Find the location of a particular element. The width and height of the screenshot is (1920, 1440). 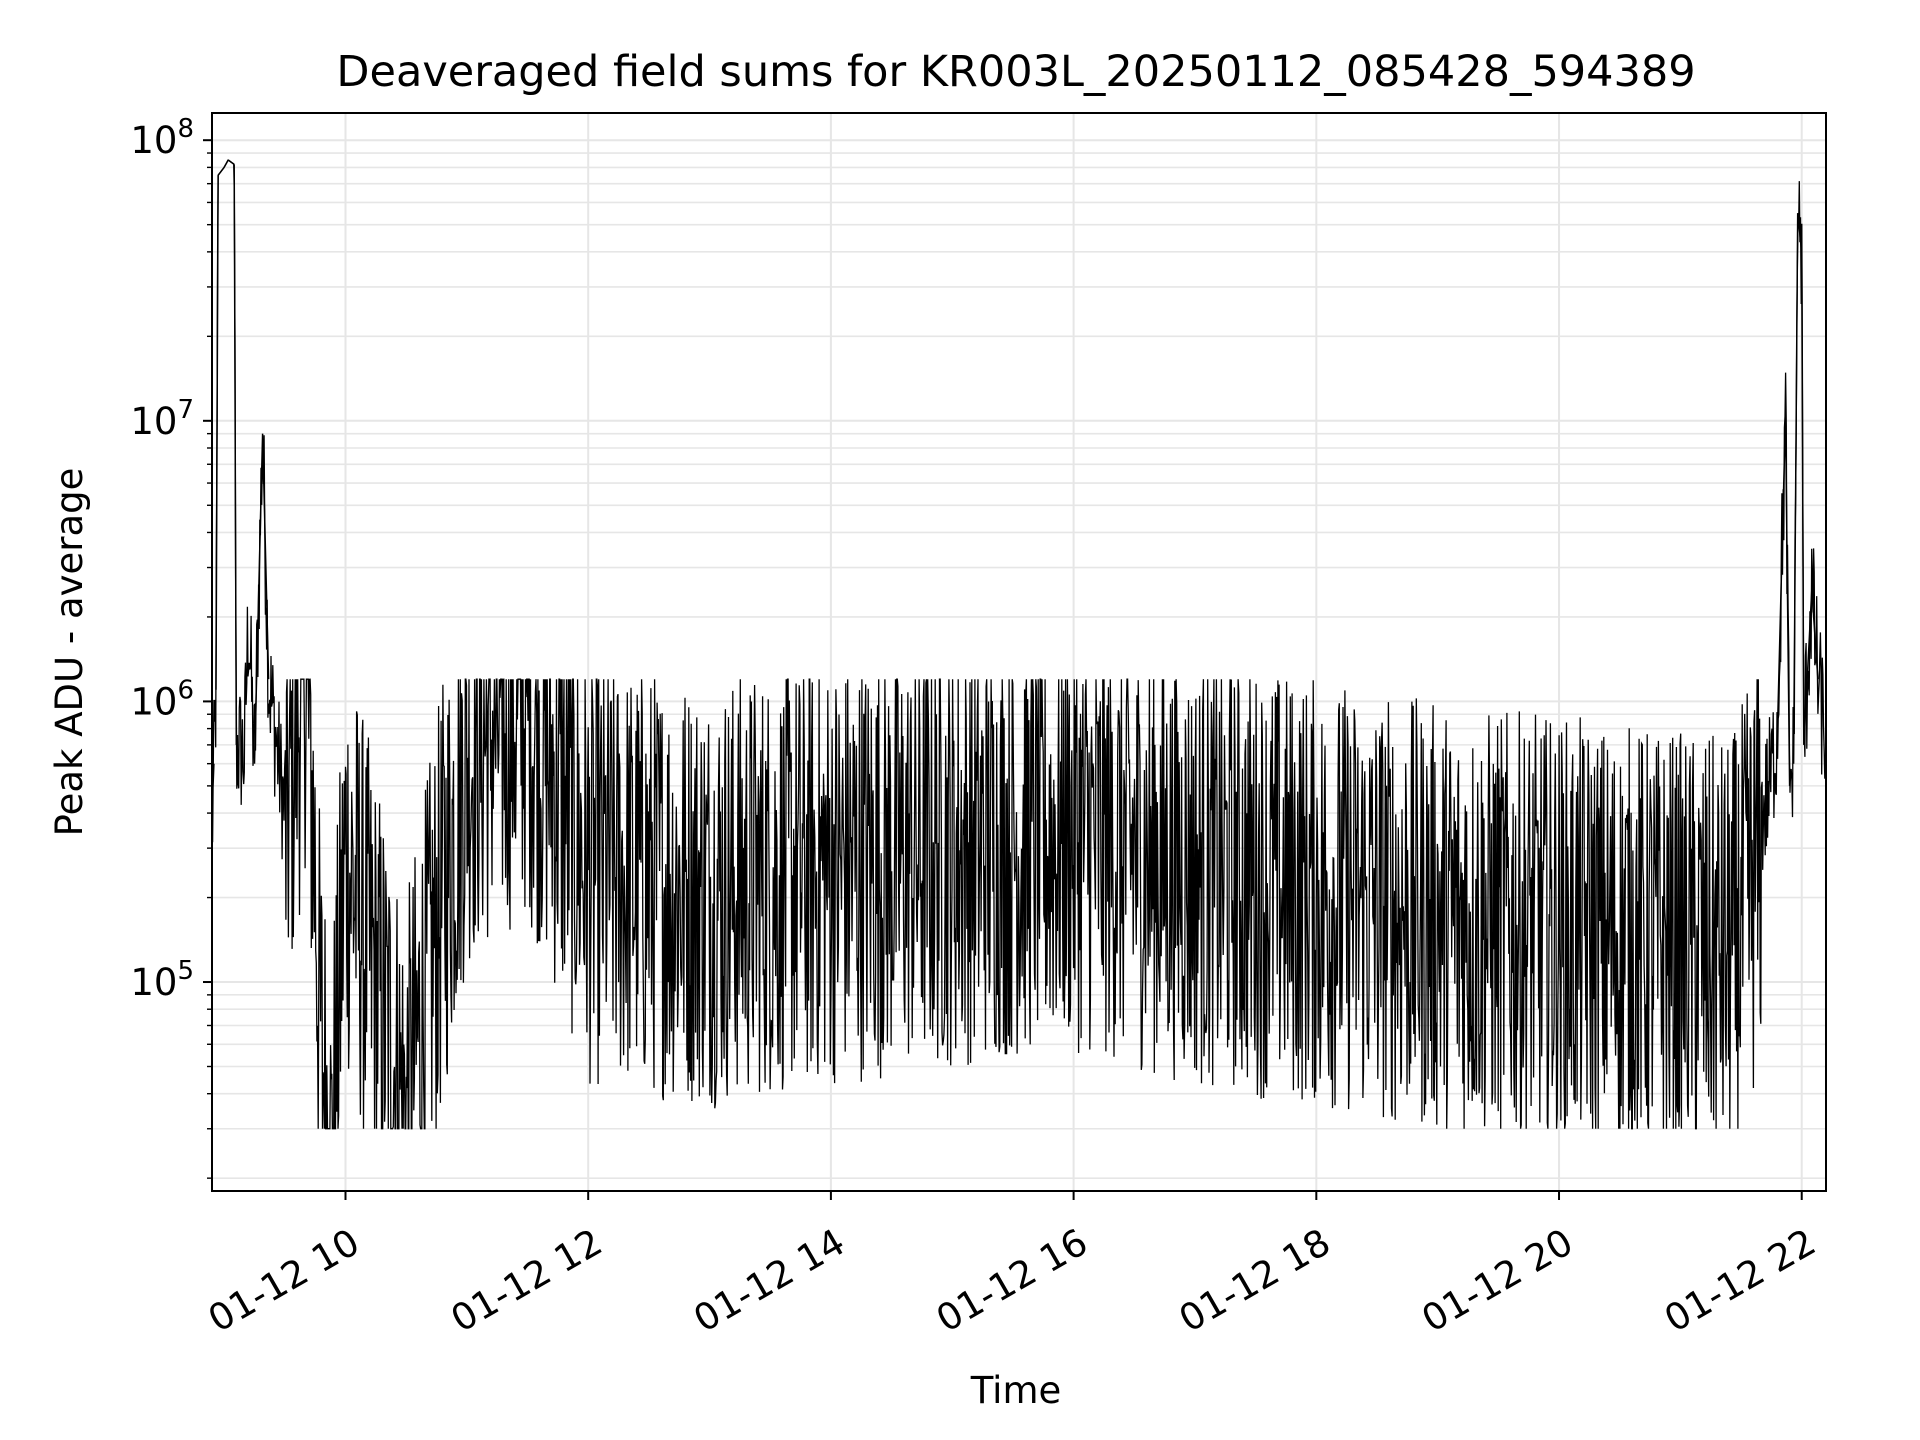

x-tick-label: 01-12 10 is located at coordinates (284, 1280).